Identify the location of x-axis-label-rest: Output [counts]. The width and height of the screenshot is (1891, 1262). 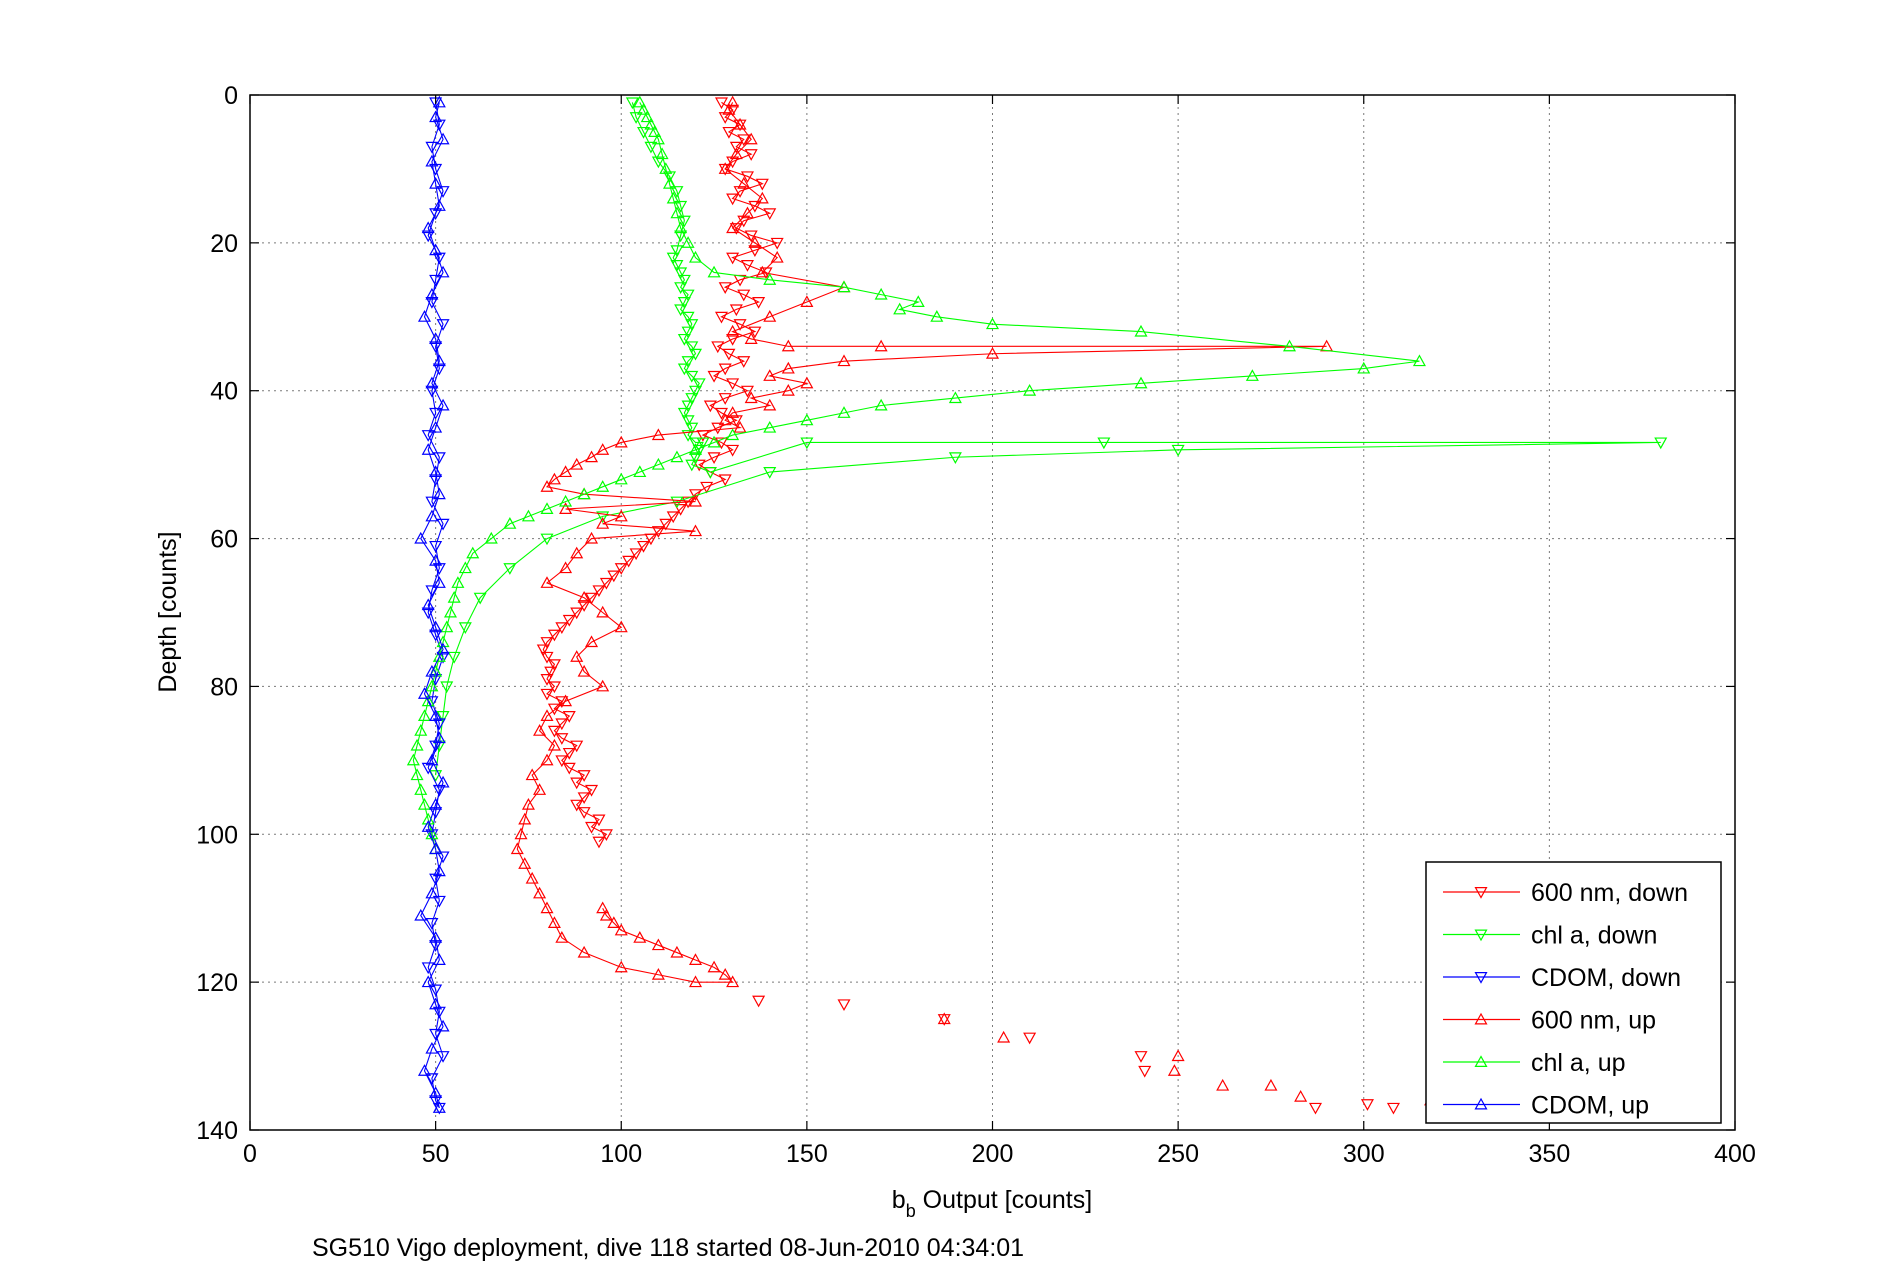
(1004, 1200).